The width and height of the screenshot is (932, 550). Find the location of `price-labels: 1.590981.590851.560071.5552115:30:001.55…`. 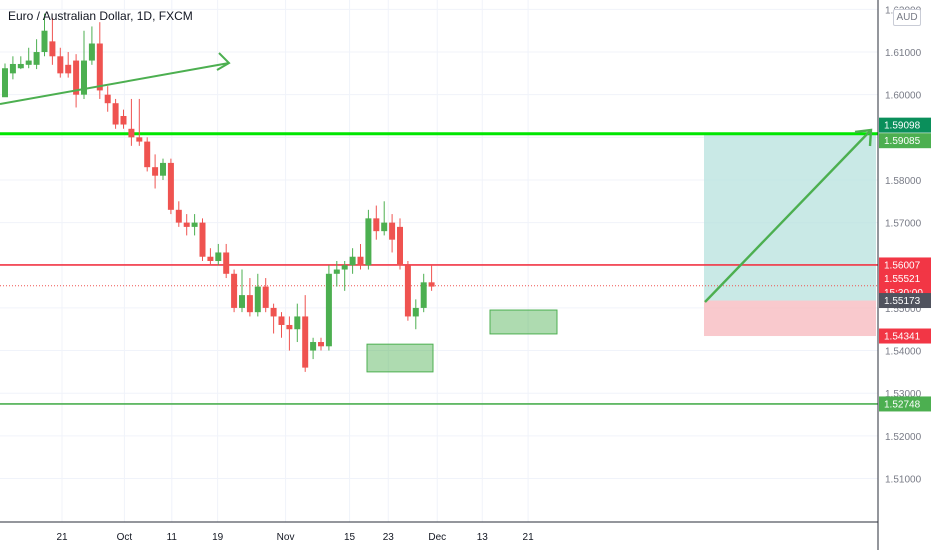

price-labels: 1.590981.590851.560071.5552115:30:001.55… is located at coordinates (905, 264).